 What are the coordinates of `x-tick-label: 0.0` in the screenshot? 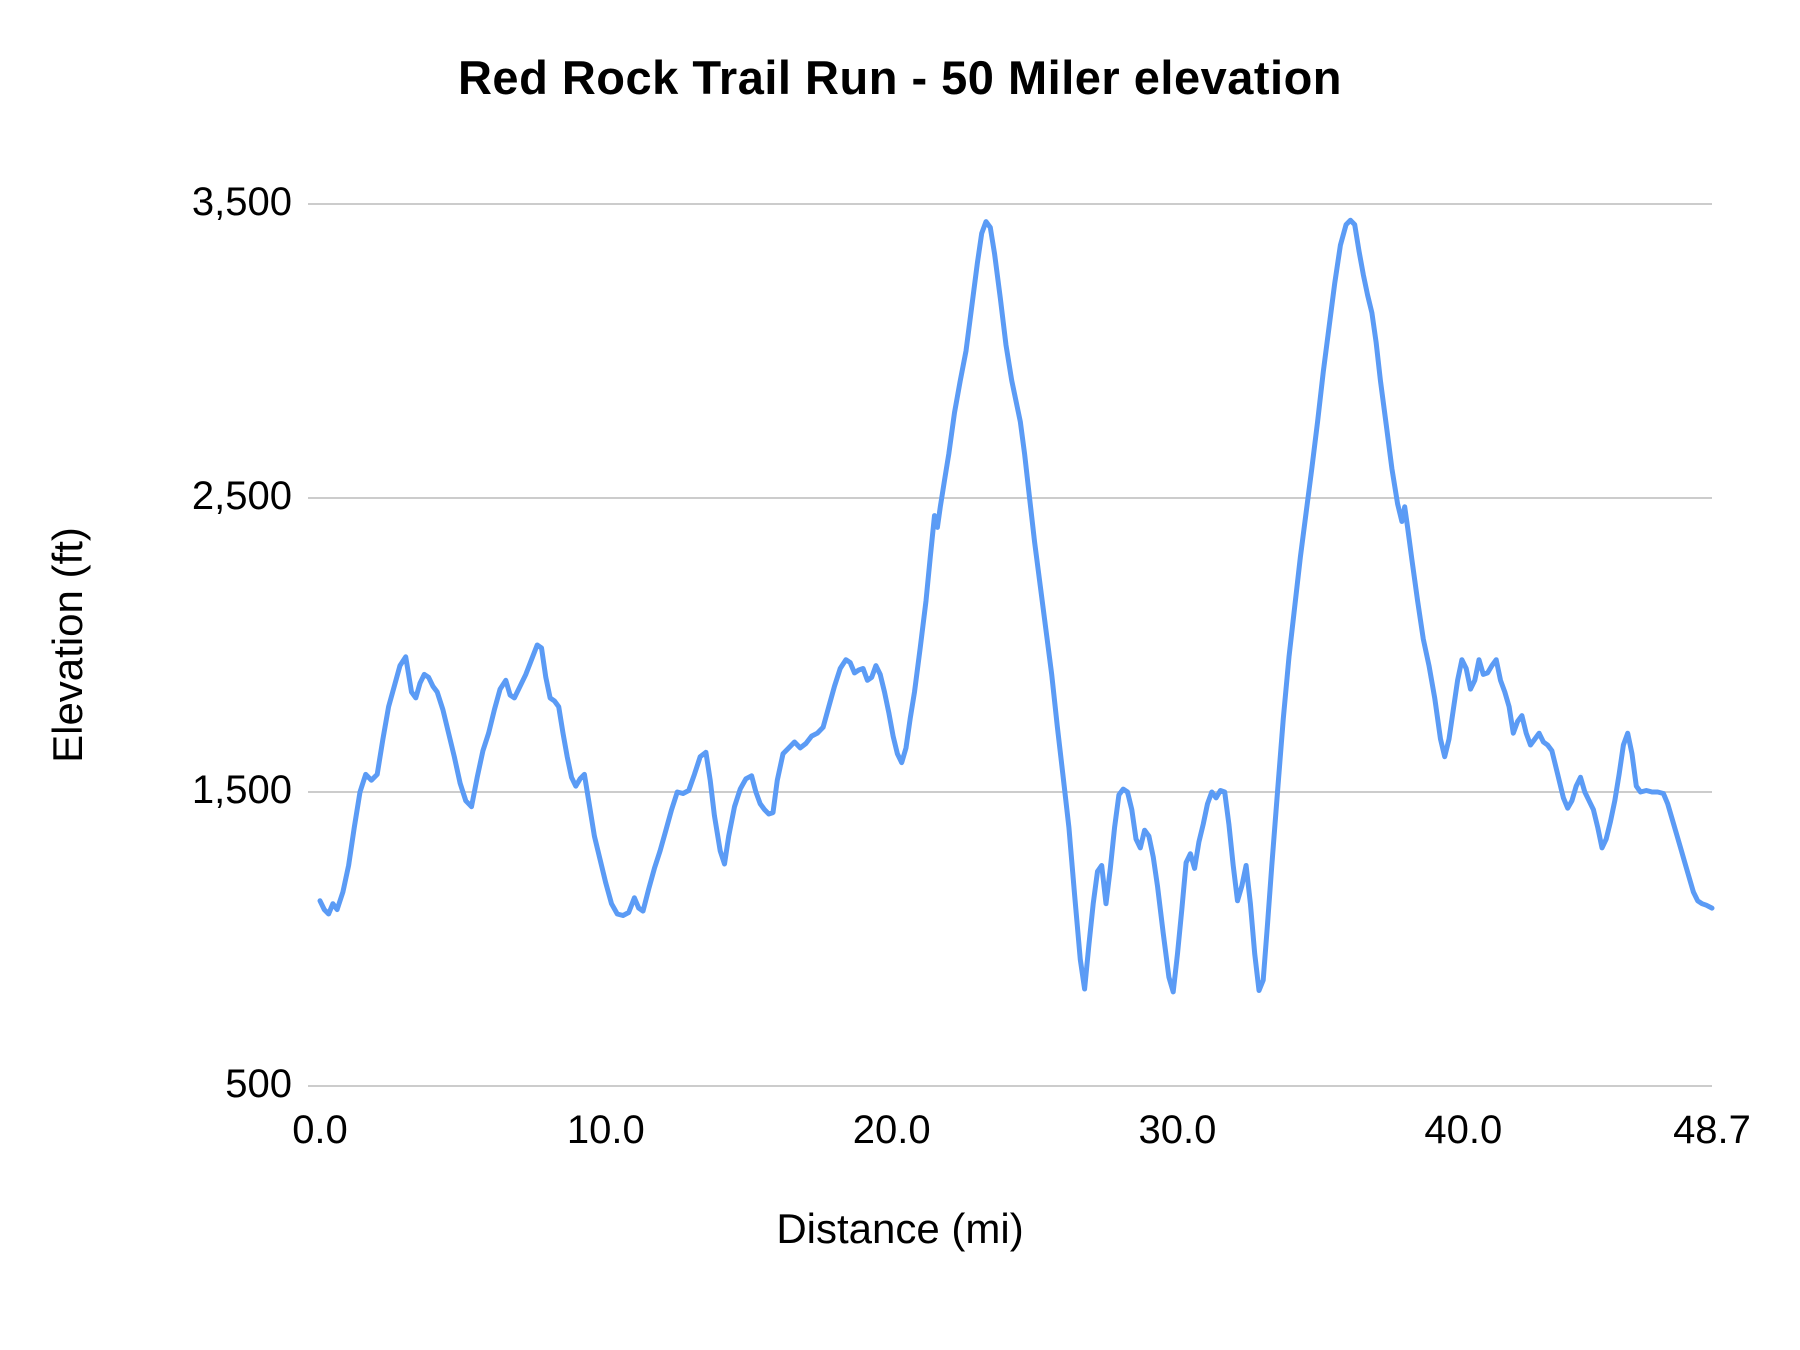 It's located at (320, 1130).